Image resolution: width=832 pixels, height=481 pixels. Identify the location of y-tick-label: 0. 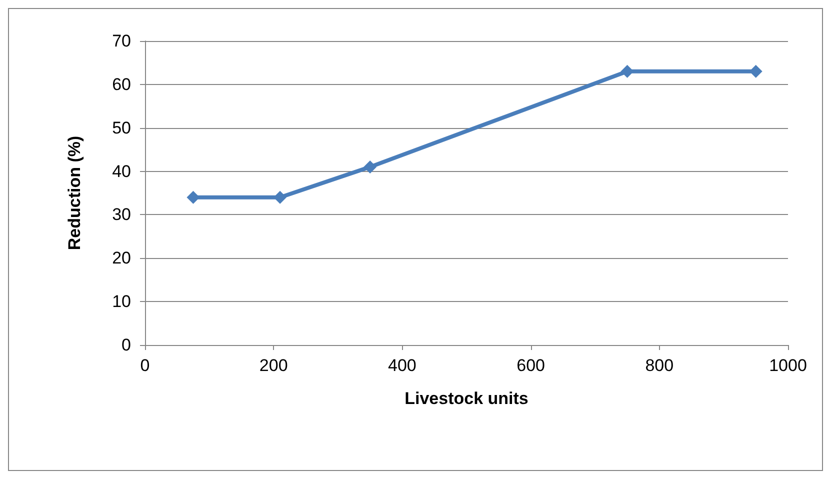
(126, 345).